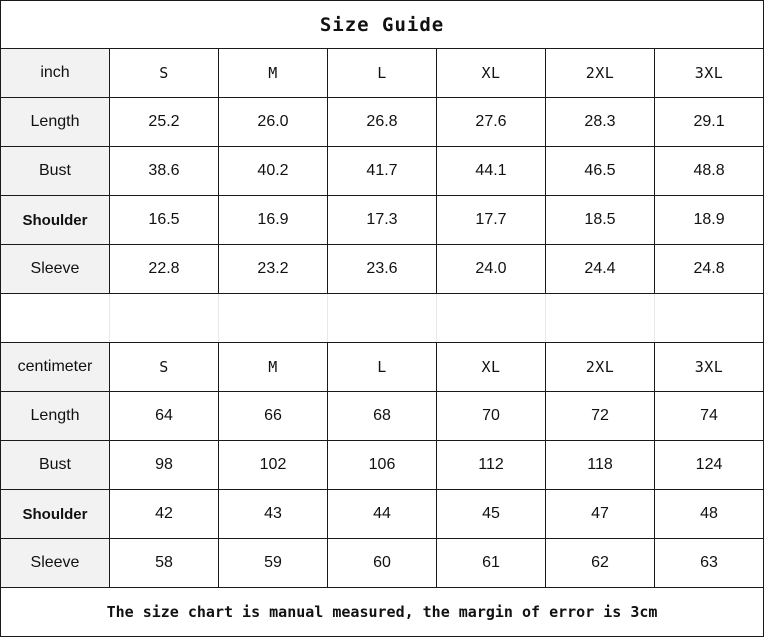 The width and height of the screenshot is (764, 637). Describe the element at coordinates (491, 465) in the screenshot. I see `cell-cm-bust-xl: 112` at that location.